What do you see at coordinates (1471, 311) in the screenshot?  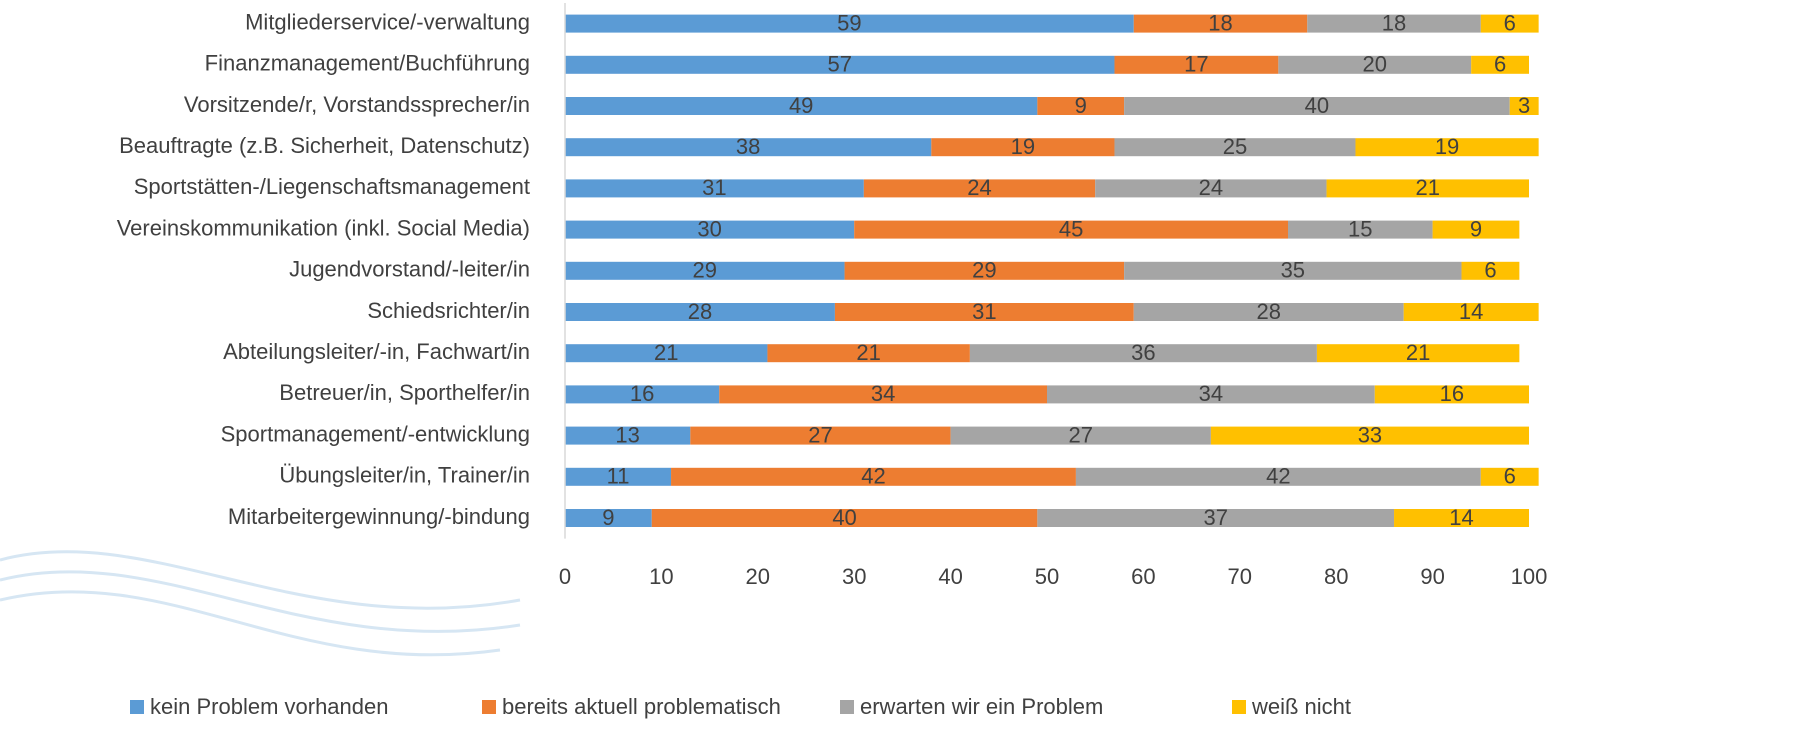 I see `data-label: 14` at bounding box center [1471, 311].